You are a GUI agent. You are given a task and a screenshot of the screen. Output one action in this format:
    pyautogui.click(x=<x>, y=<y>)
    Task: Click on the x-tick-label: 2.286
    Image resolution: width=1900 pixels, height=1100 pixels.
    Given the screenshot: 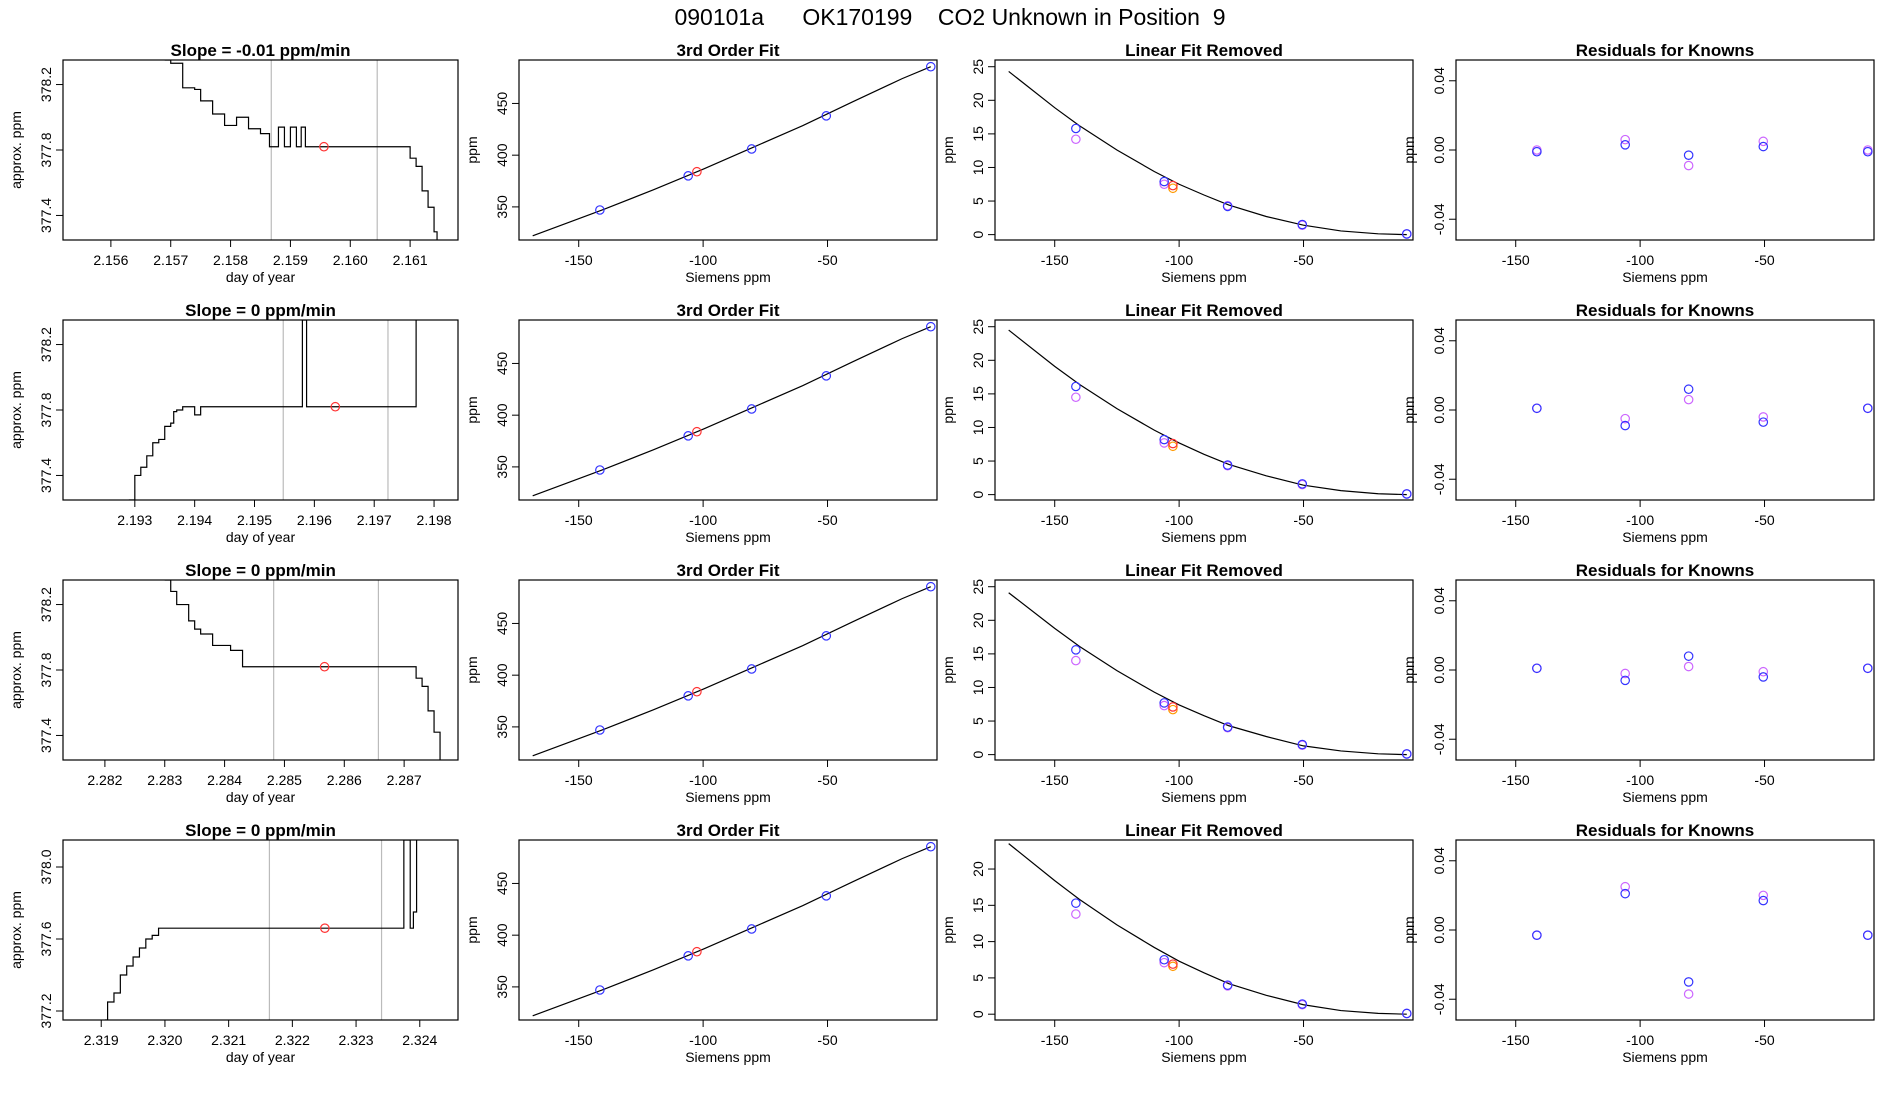 What is the action you would take?
    pyautogui.click(x=344, y=780)
    